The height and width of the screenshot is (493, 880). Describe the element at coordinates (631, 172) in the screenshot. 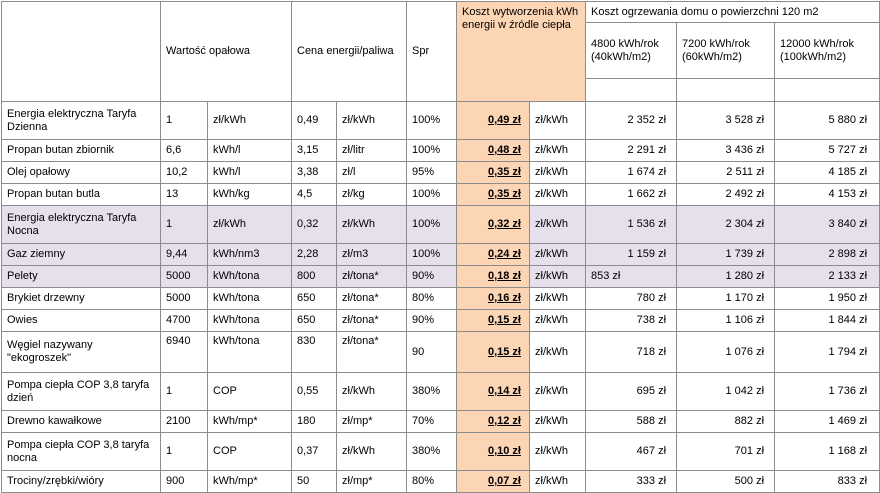

I see `cost-4800: 1 674 zł` at that location.